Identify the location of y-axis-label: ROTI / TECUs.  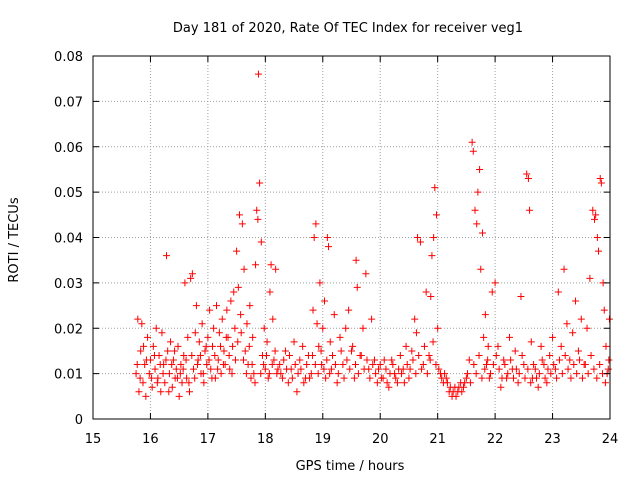
(14, 239).